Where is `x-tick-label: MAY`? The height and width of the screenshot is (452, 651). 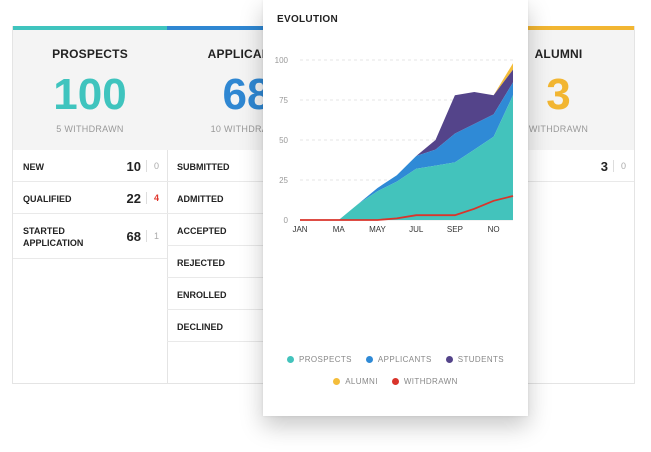 x-tick-label: MAY is located at coordinates (377, 229).